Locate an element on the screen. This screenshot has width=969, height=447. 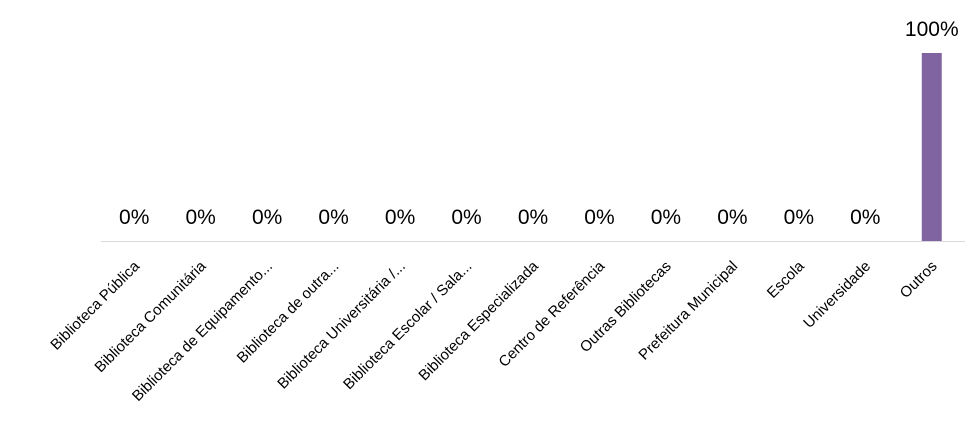
data-label-11: 0% is located at coordinates (799, 217).